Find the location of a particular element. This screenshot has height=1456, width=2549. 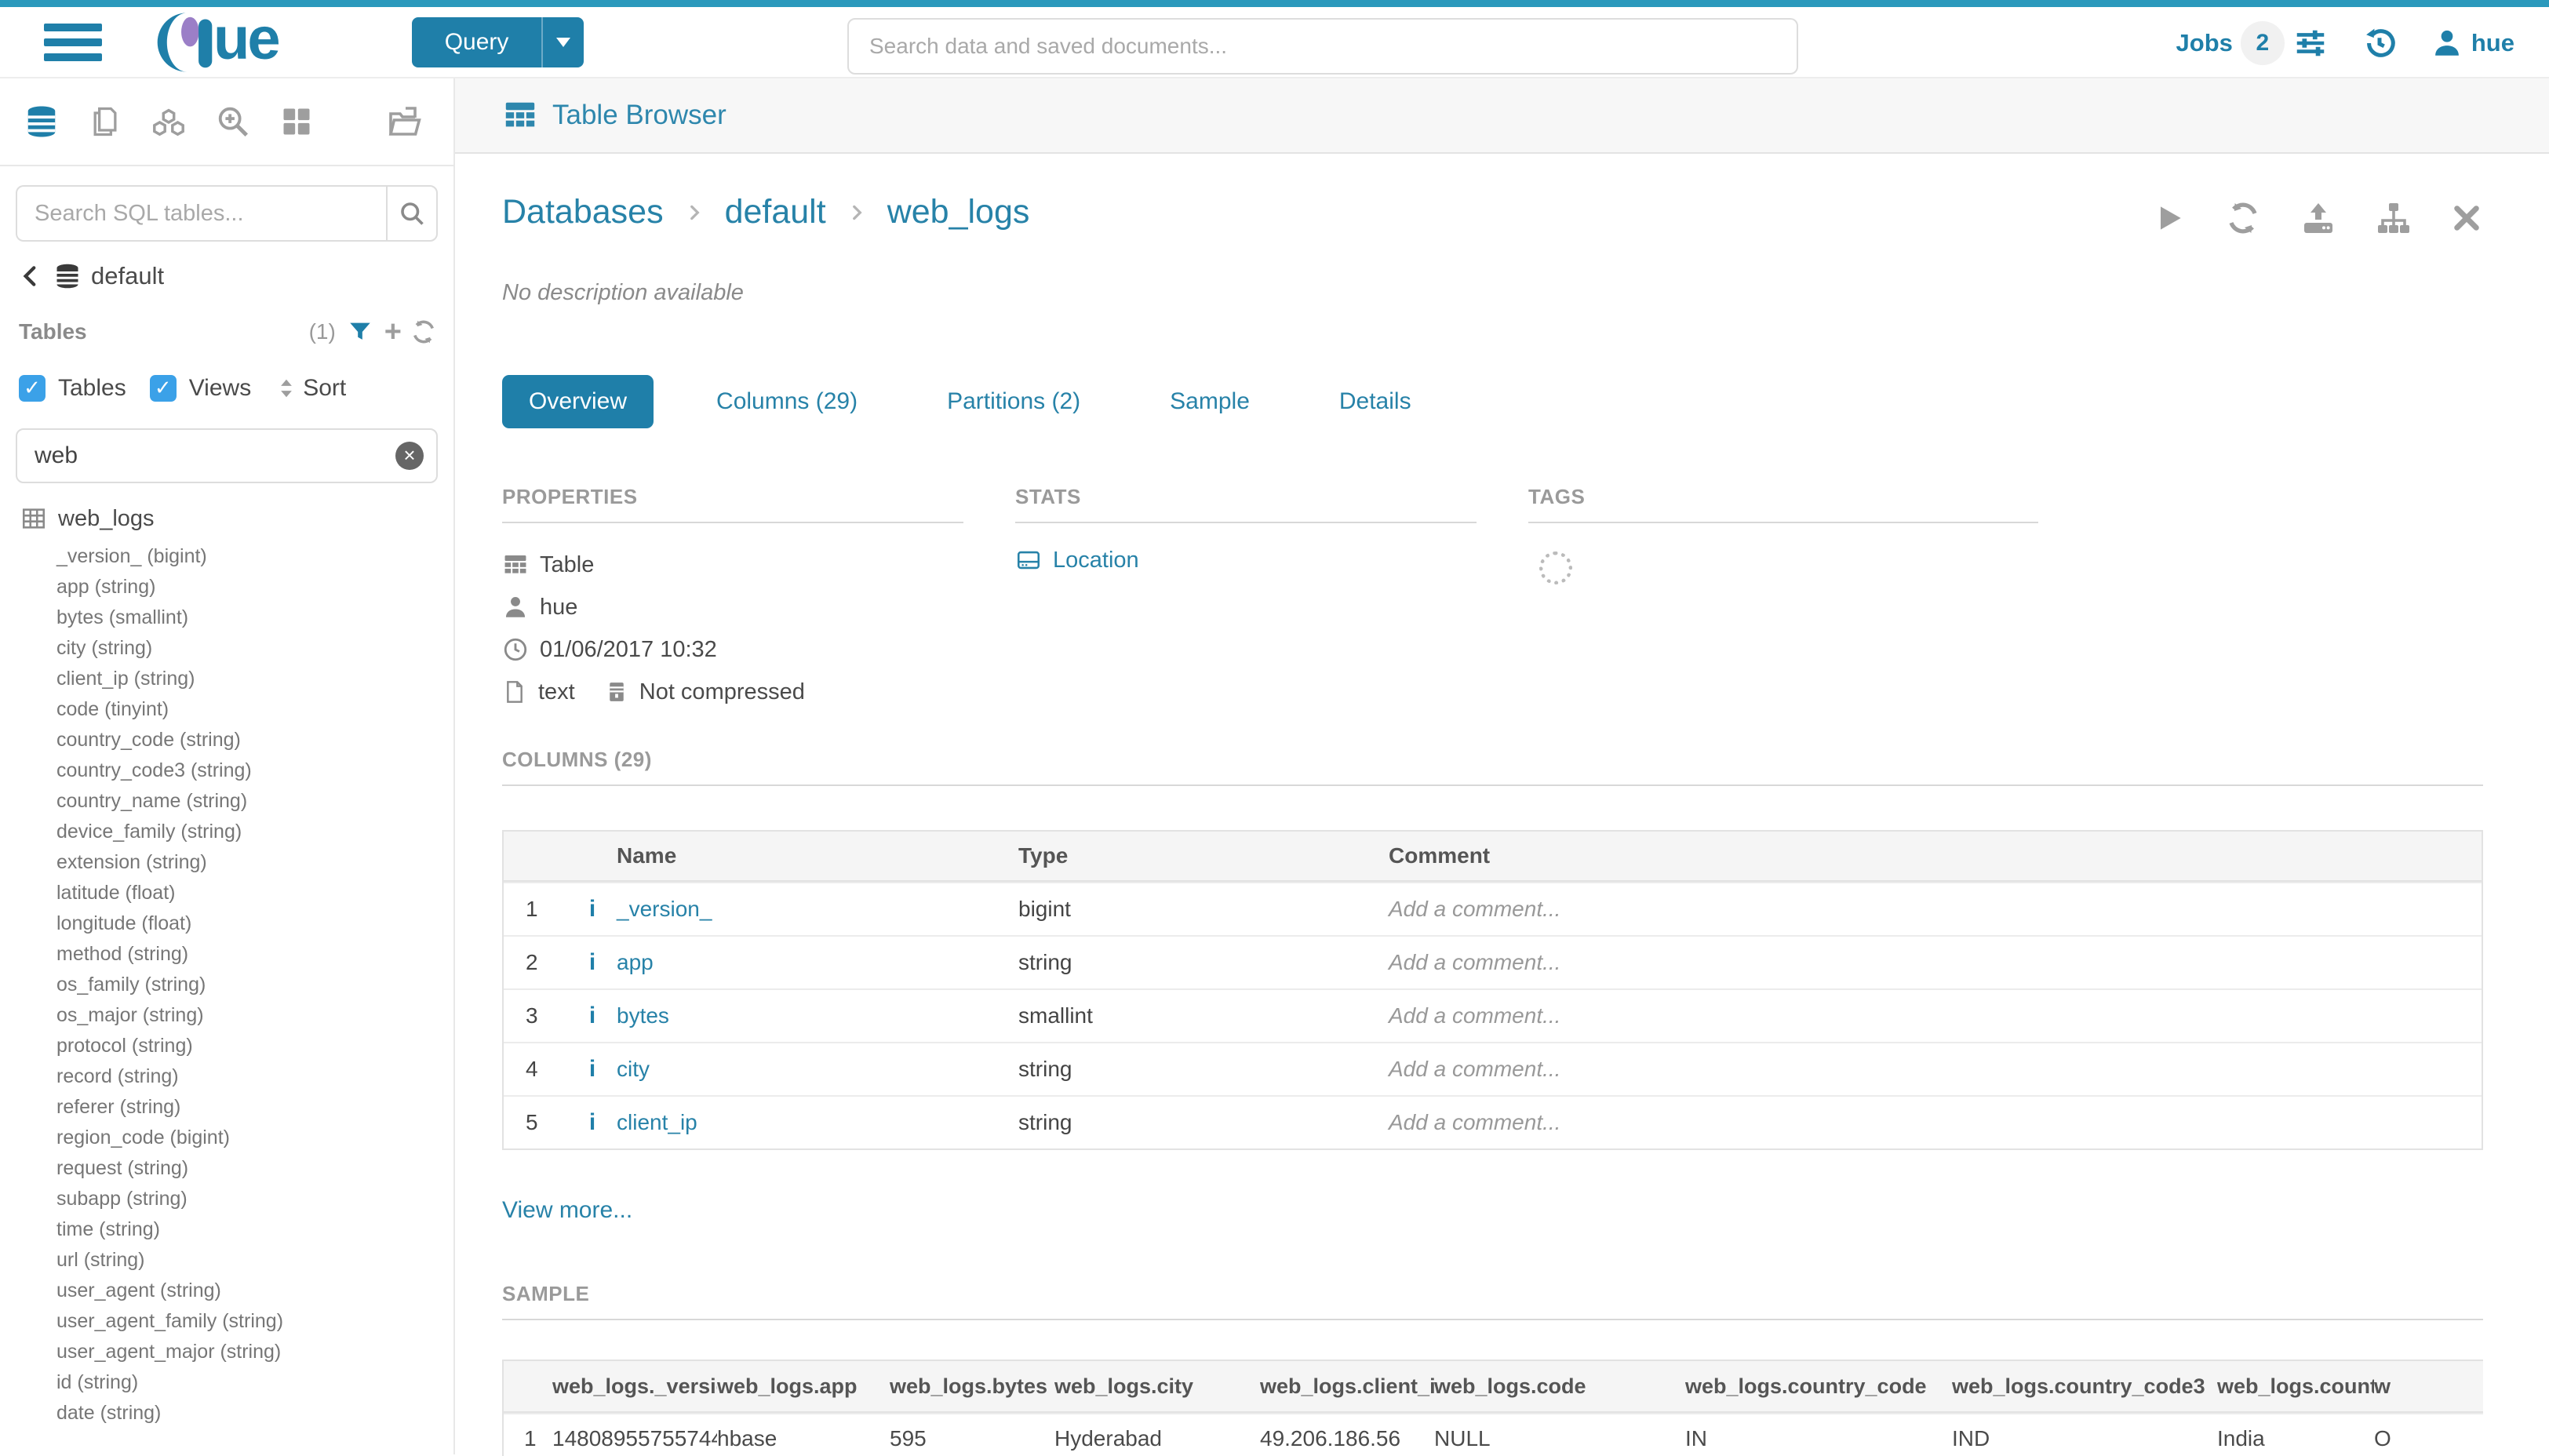

tables-checkbox: ✓ is located at coordinates (32, 388).